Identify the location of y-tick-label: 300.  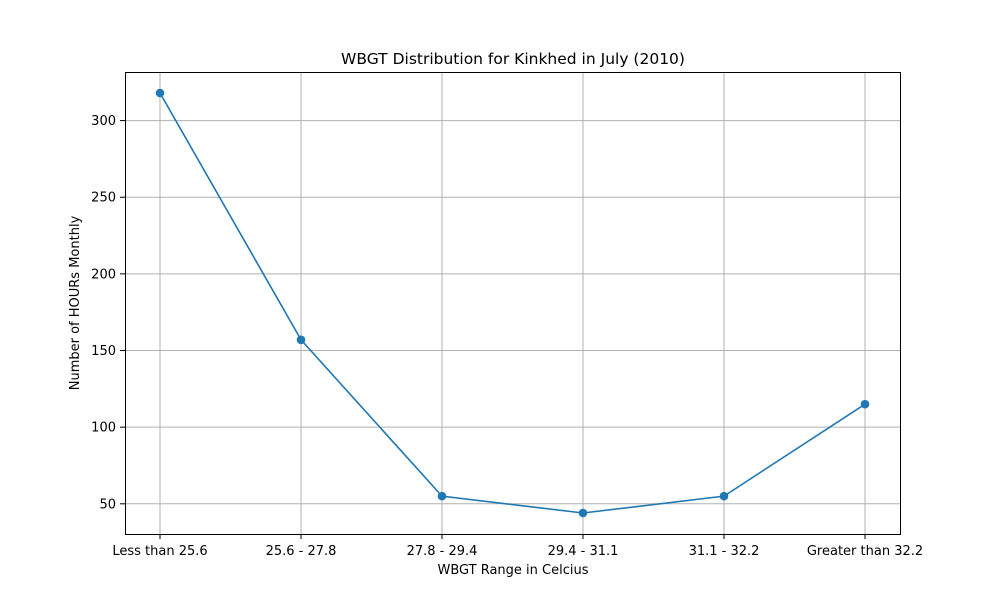
(103, 121).